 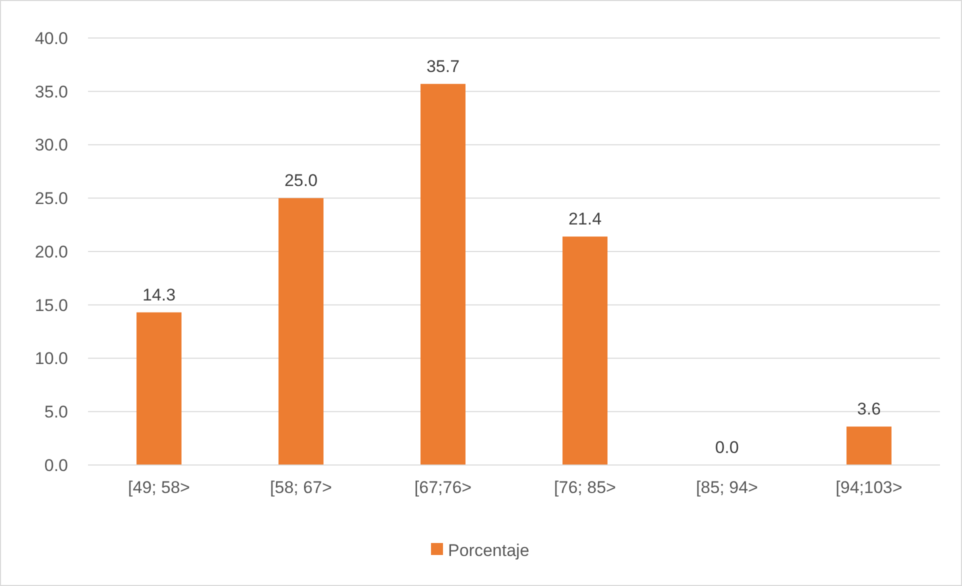 What do you see at coordinates (51, 198) in the screenshot?
I see `y-tick-label: 25.0` at bounding box center [51, 198].